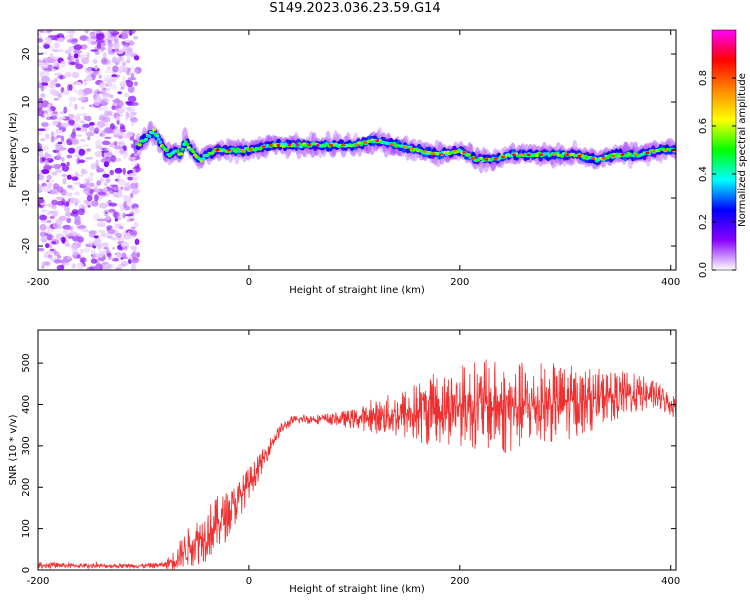 The height and width of the screenshot is (600, 750). I want to click on spectrogram-y-tick: 20, so click(348, 54).